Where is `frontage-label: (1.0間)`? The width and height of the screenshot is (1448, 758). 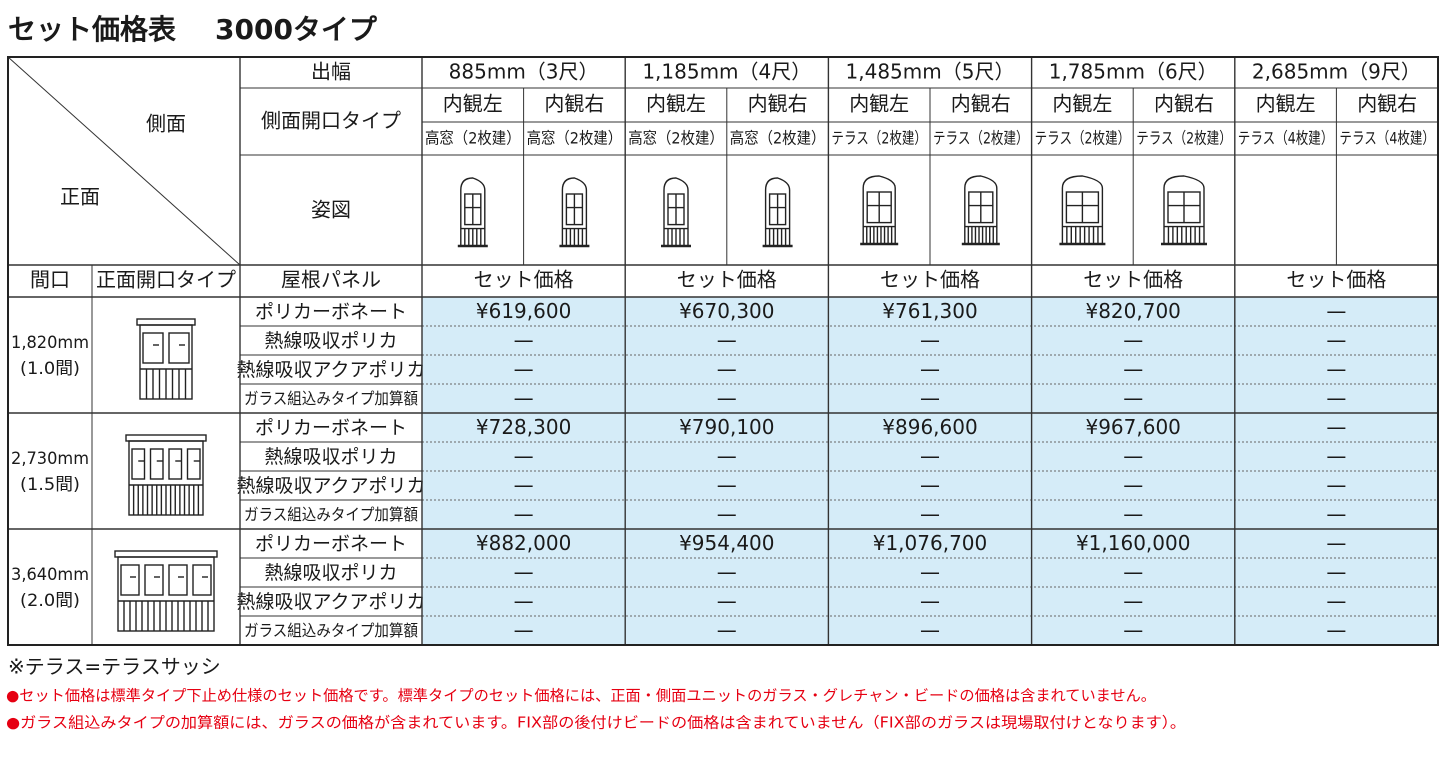
frontage-label: (1.0間) is located at coordinates (50, 369).